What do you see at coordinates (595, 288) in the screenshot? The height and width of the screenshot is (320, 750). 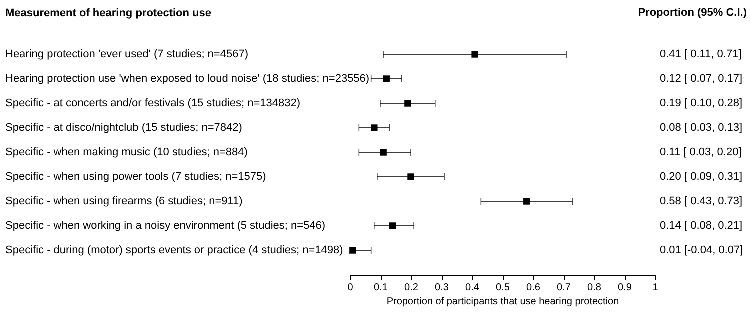 I see `x-tick-label: 0.8` at bounding box center [595, 288].